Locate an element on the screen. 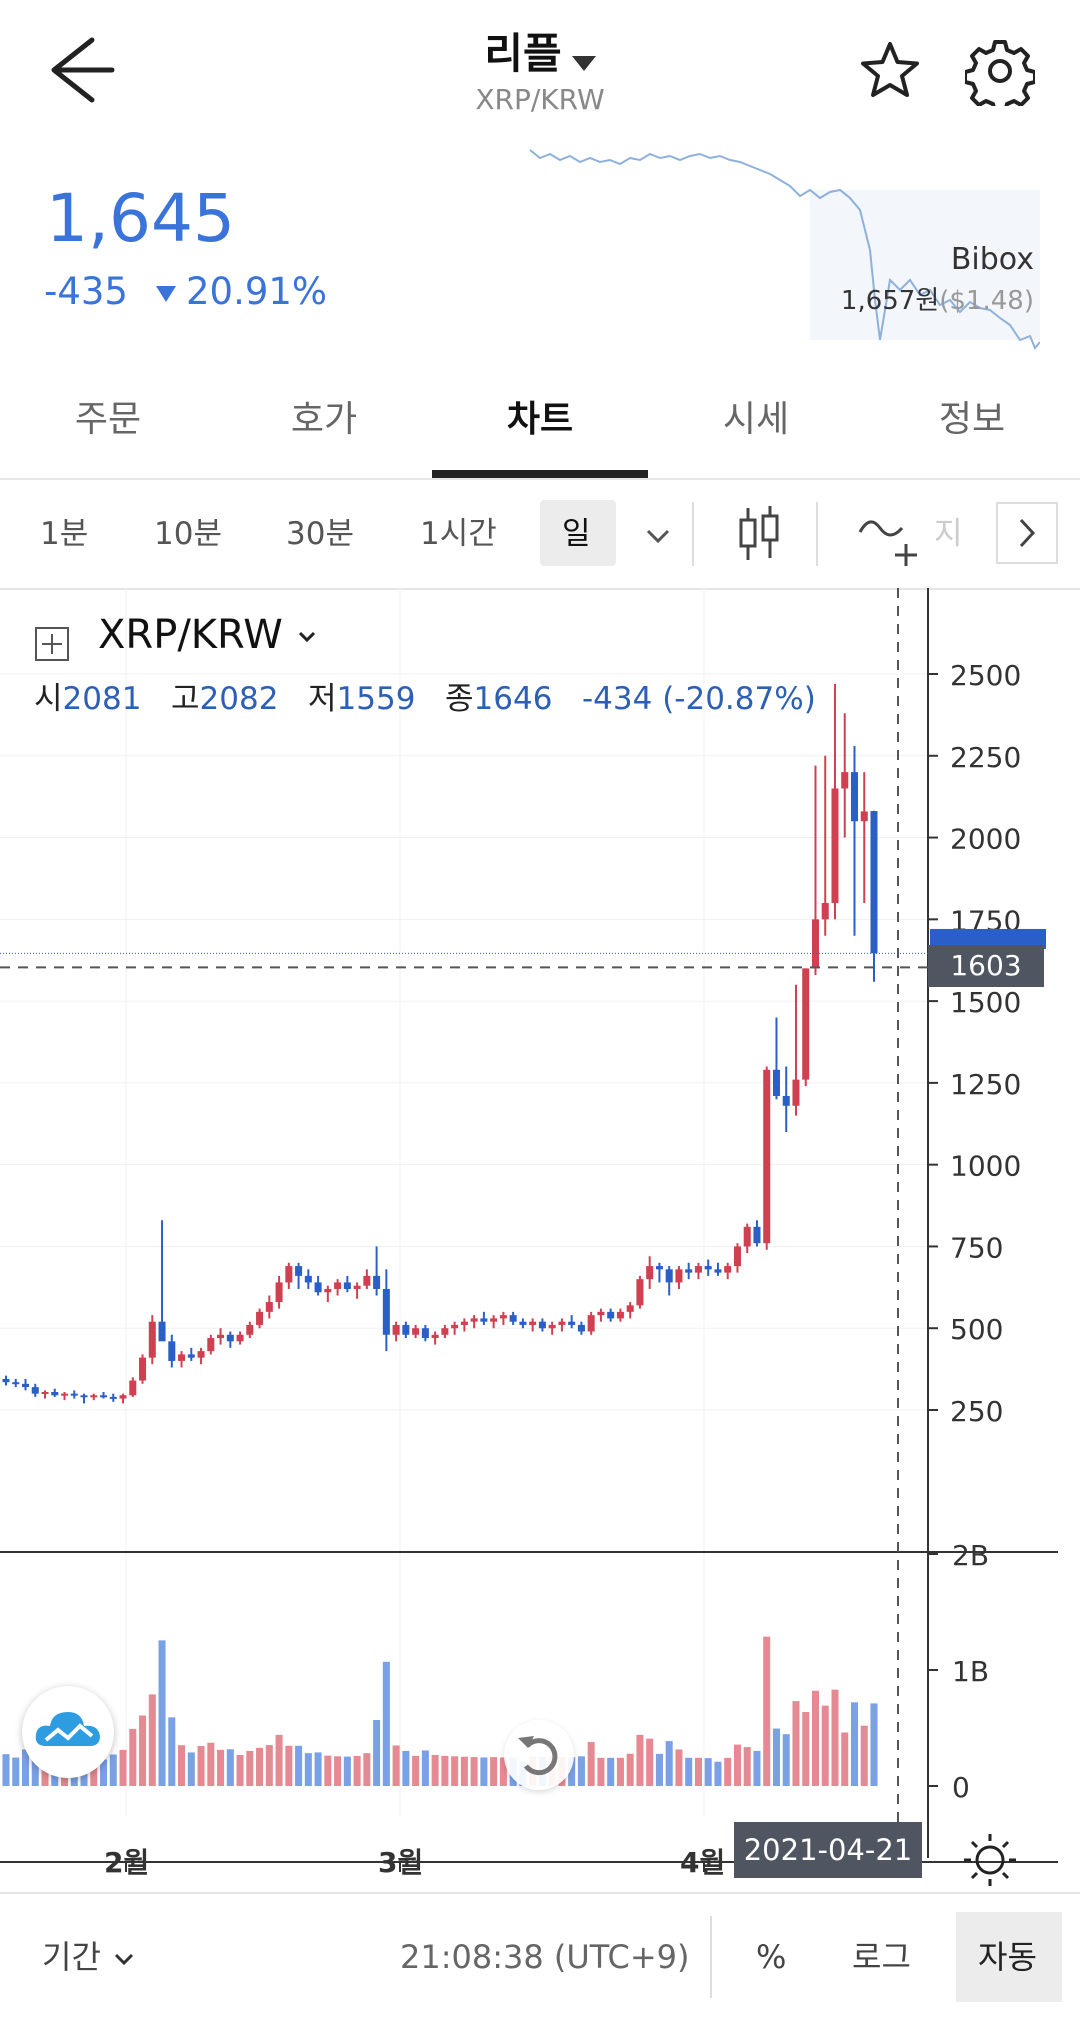 This screenshot has height=2020, width=1080. tab-market-price: 시세 is located at coordinates (756, 419).